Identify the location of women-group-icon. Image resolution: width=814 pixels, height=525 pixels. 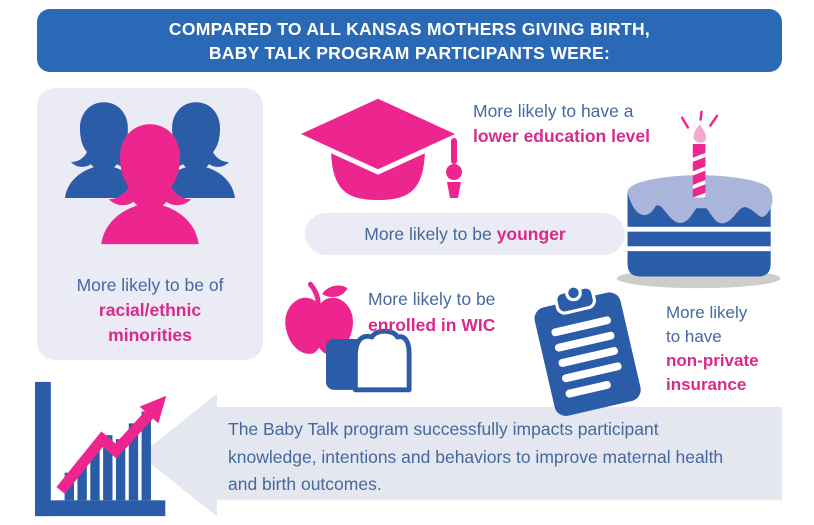
(150, 173).